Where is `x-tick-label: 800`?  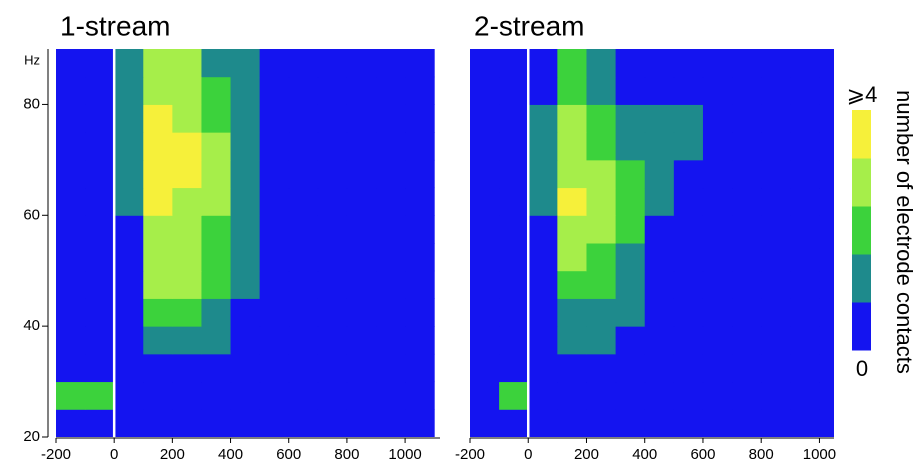 x-tick-label: 800 is located at coordinates (346, 454).